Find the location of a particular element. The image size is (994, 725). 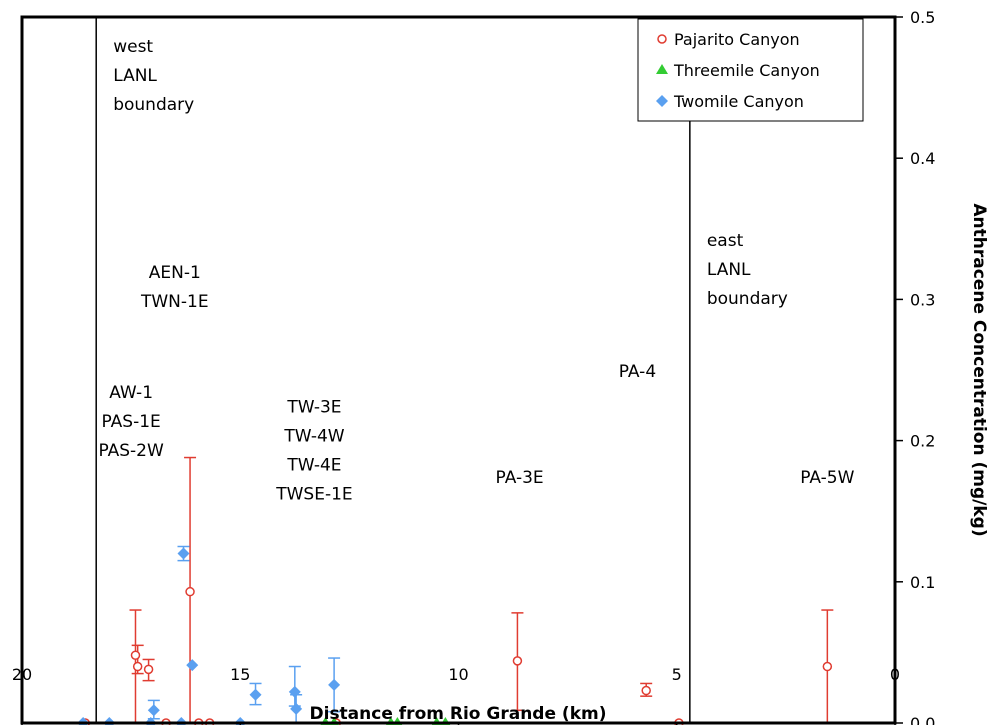

boundary-label-1-2: boundary is located at coordinates (747, 299).